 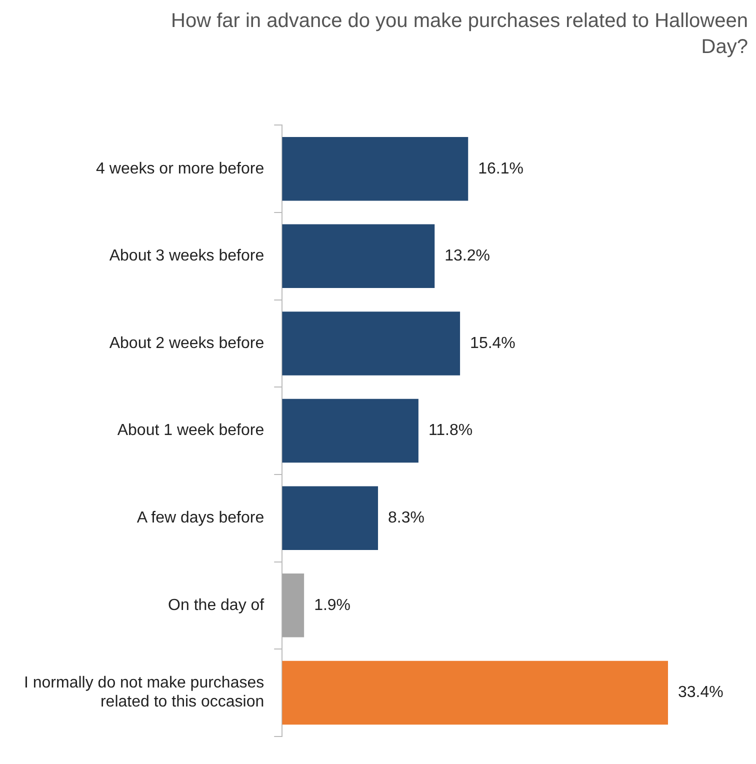 What do you see at coordinates (332, 605) in the screenshot?
I see `data-label: 1.9%` at bounding box center [332, 605].